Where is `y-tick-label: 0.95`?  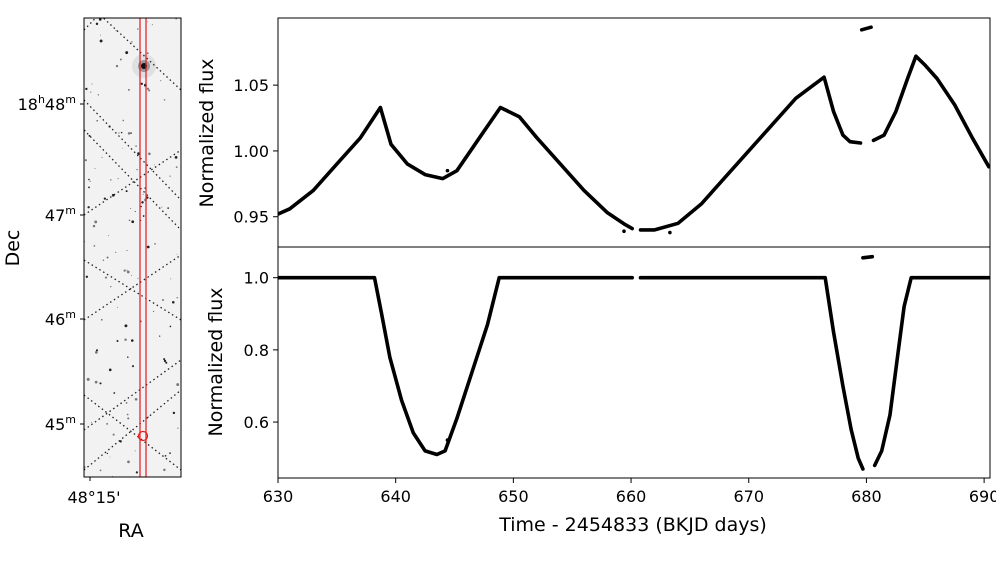 y-tick-label: 0.95 is located at coordinates (251, 217).